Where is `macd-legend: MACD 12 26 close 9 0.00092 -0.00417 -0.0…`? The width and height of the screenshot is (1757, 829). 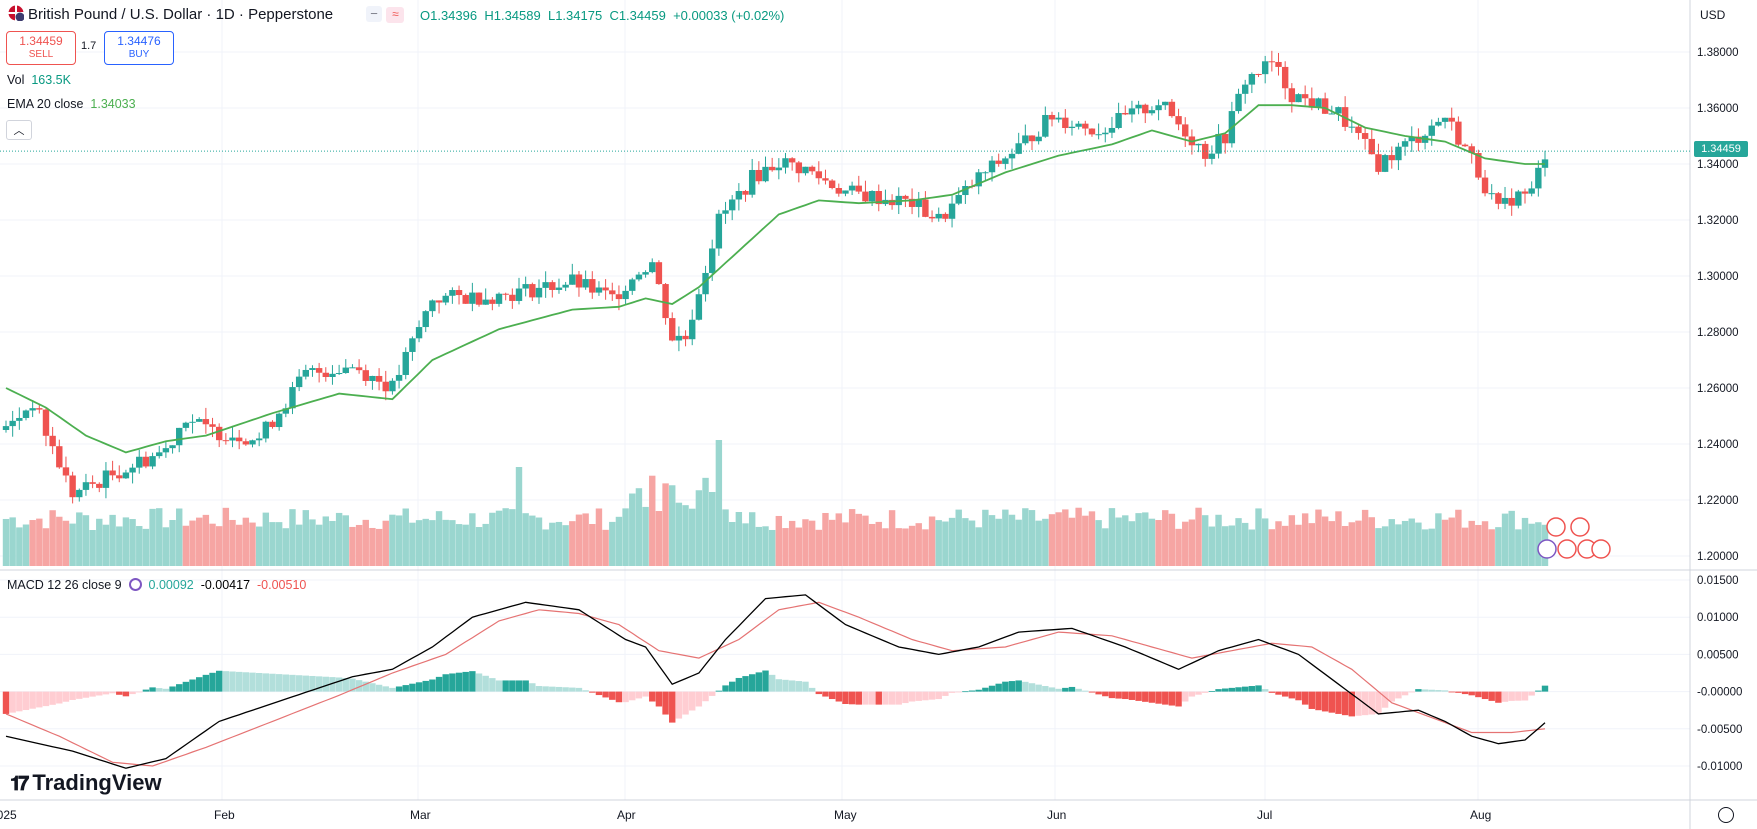
macd-legend: MACD 12 26 close 9 0.00092 -0.00417 -0.0… is located at coordinates (156, 585).